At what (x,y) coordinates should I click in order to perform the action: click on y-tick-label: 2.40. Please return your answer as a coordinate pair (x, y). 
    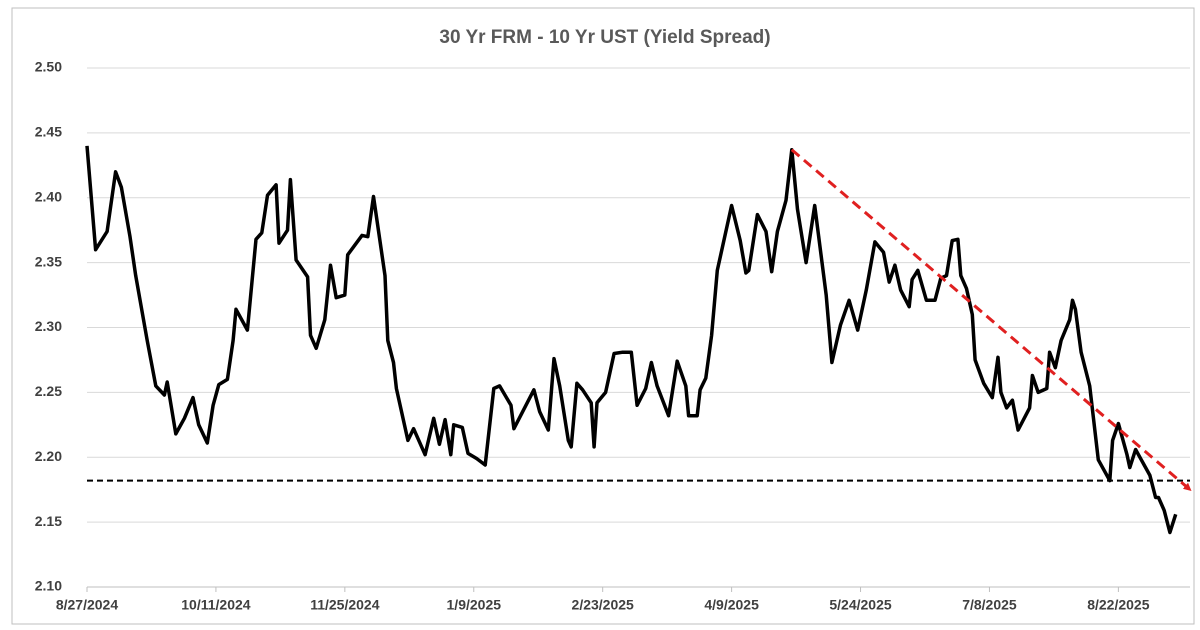
    Looking at the image, I should click on (48, 196).